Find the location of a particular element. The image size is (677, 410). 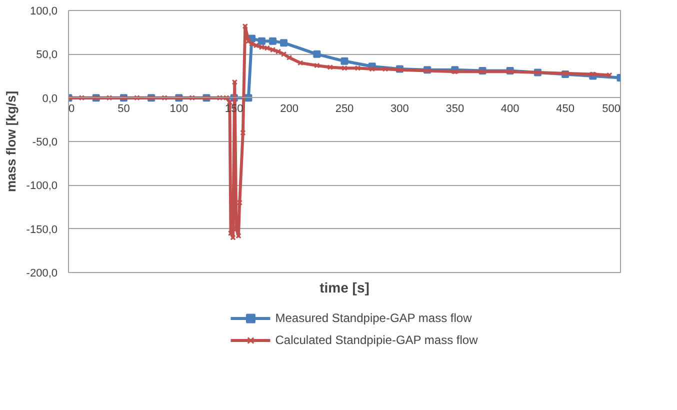

x-axis-title: time [s] is located at coordinates (345, 288).